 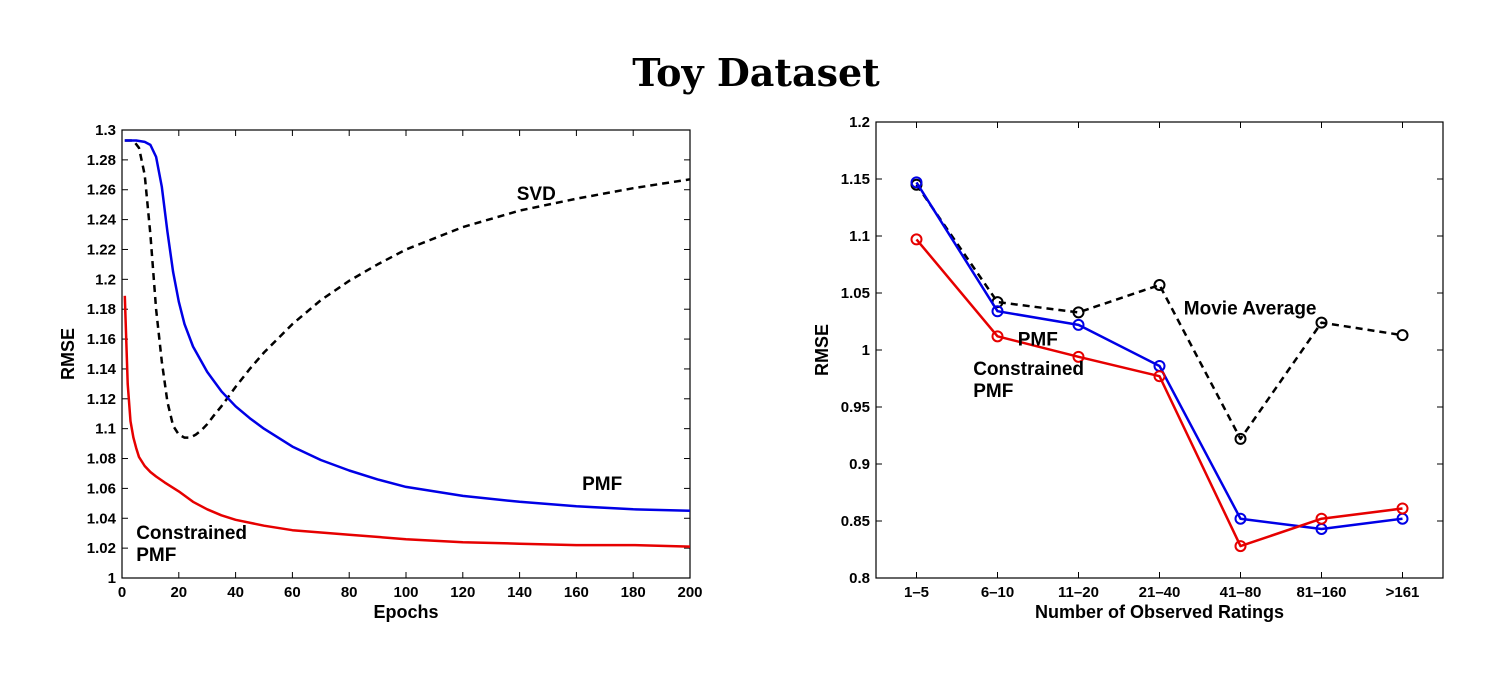 I want to click on y-tick-label: 1.02, so click(x=101, y=548).